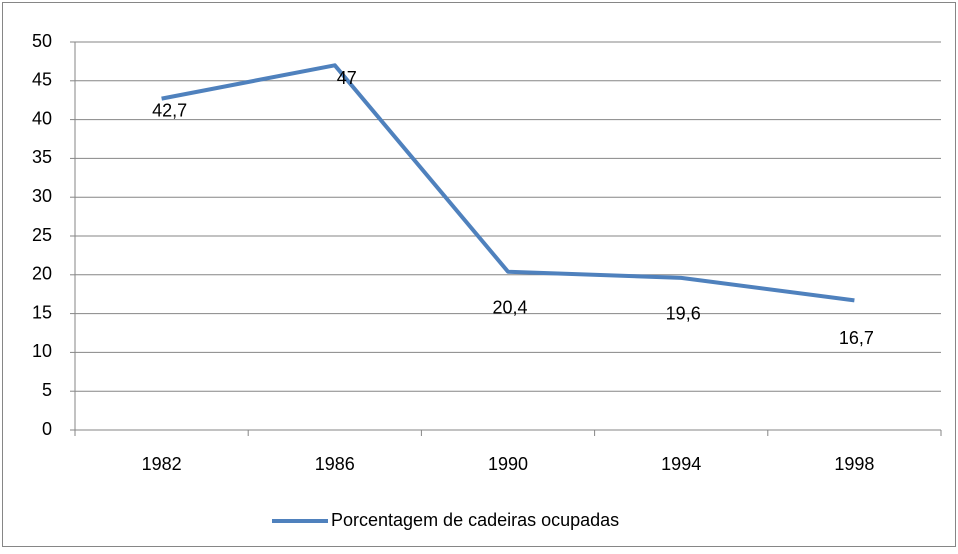 The width and height of the screenshot is (958, 554). I want to click on data-label: 19,6, so click(683, 314).